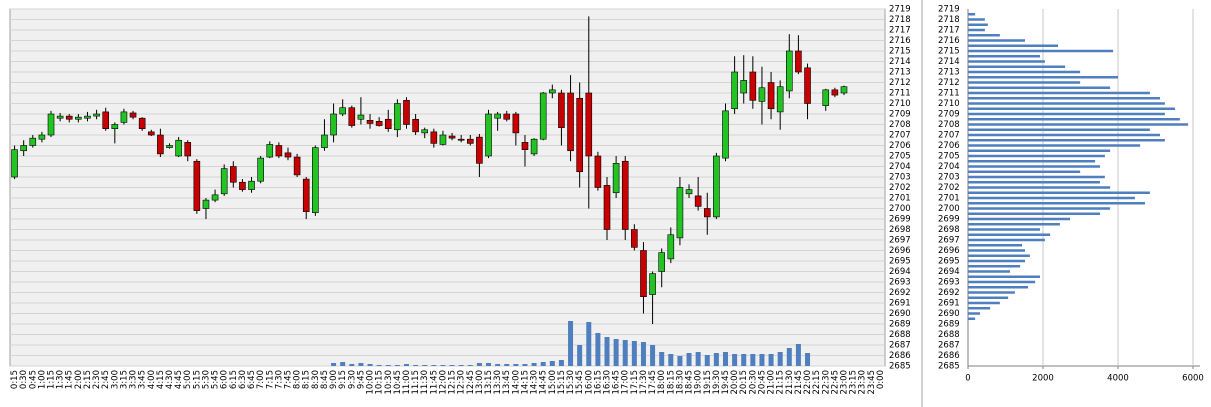 The height and width of the screenshot is (407, 1211). I want to click on y-tick-label: 2689, so click(949, 325).